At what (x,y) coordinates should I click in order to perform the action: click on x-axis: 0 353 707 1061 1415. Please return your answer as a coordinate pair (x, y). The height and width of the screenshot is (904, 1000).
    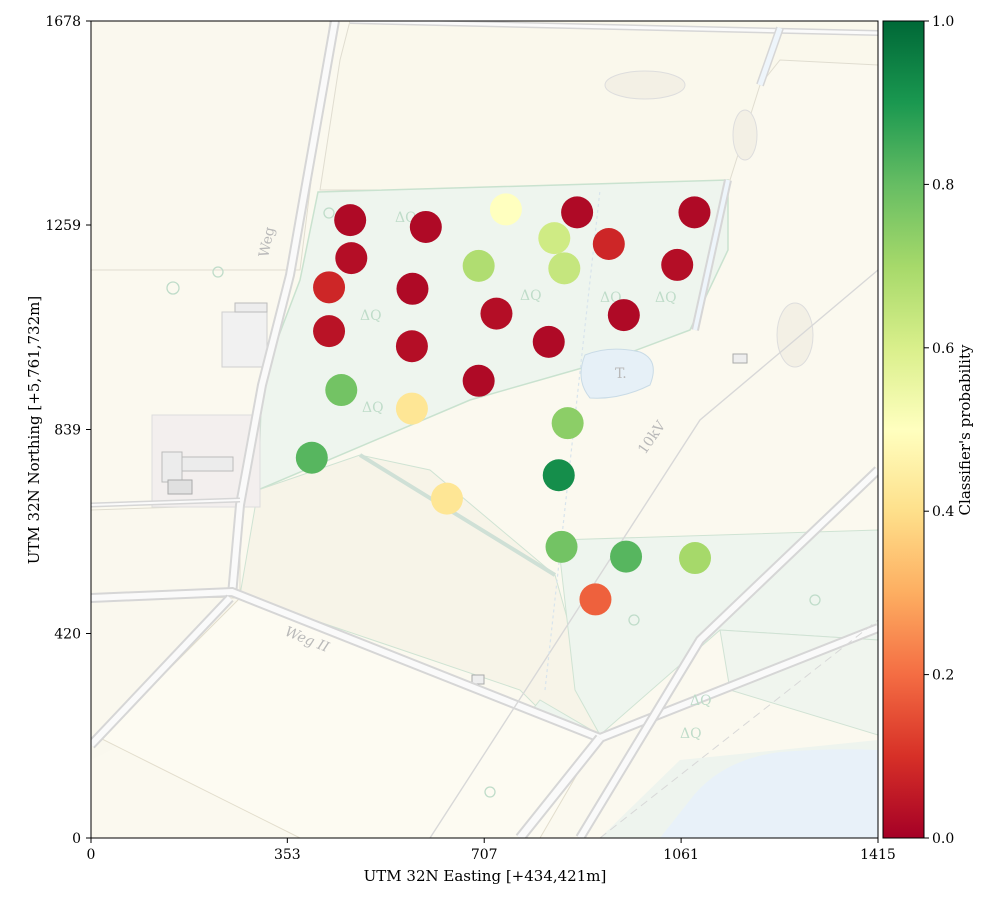
    Looking at the image, I should click on (491, 850).